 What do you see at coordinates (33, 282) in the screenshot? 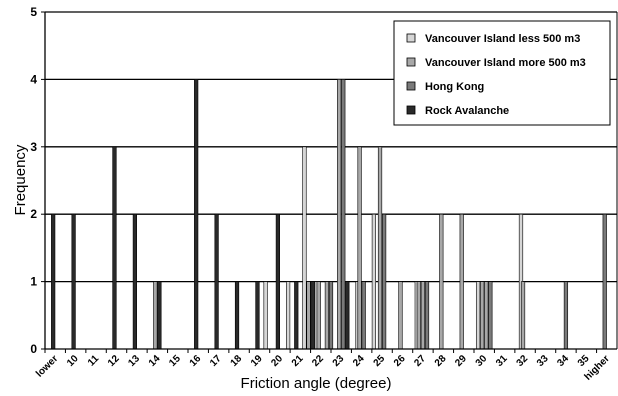
I see `y-tick-label: 1` at bounding box center [33, 282].